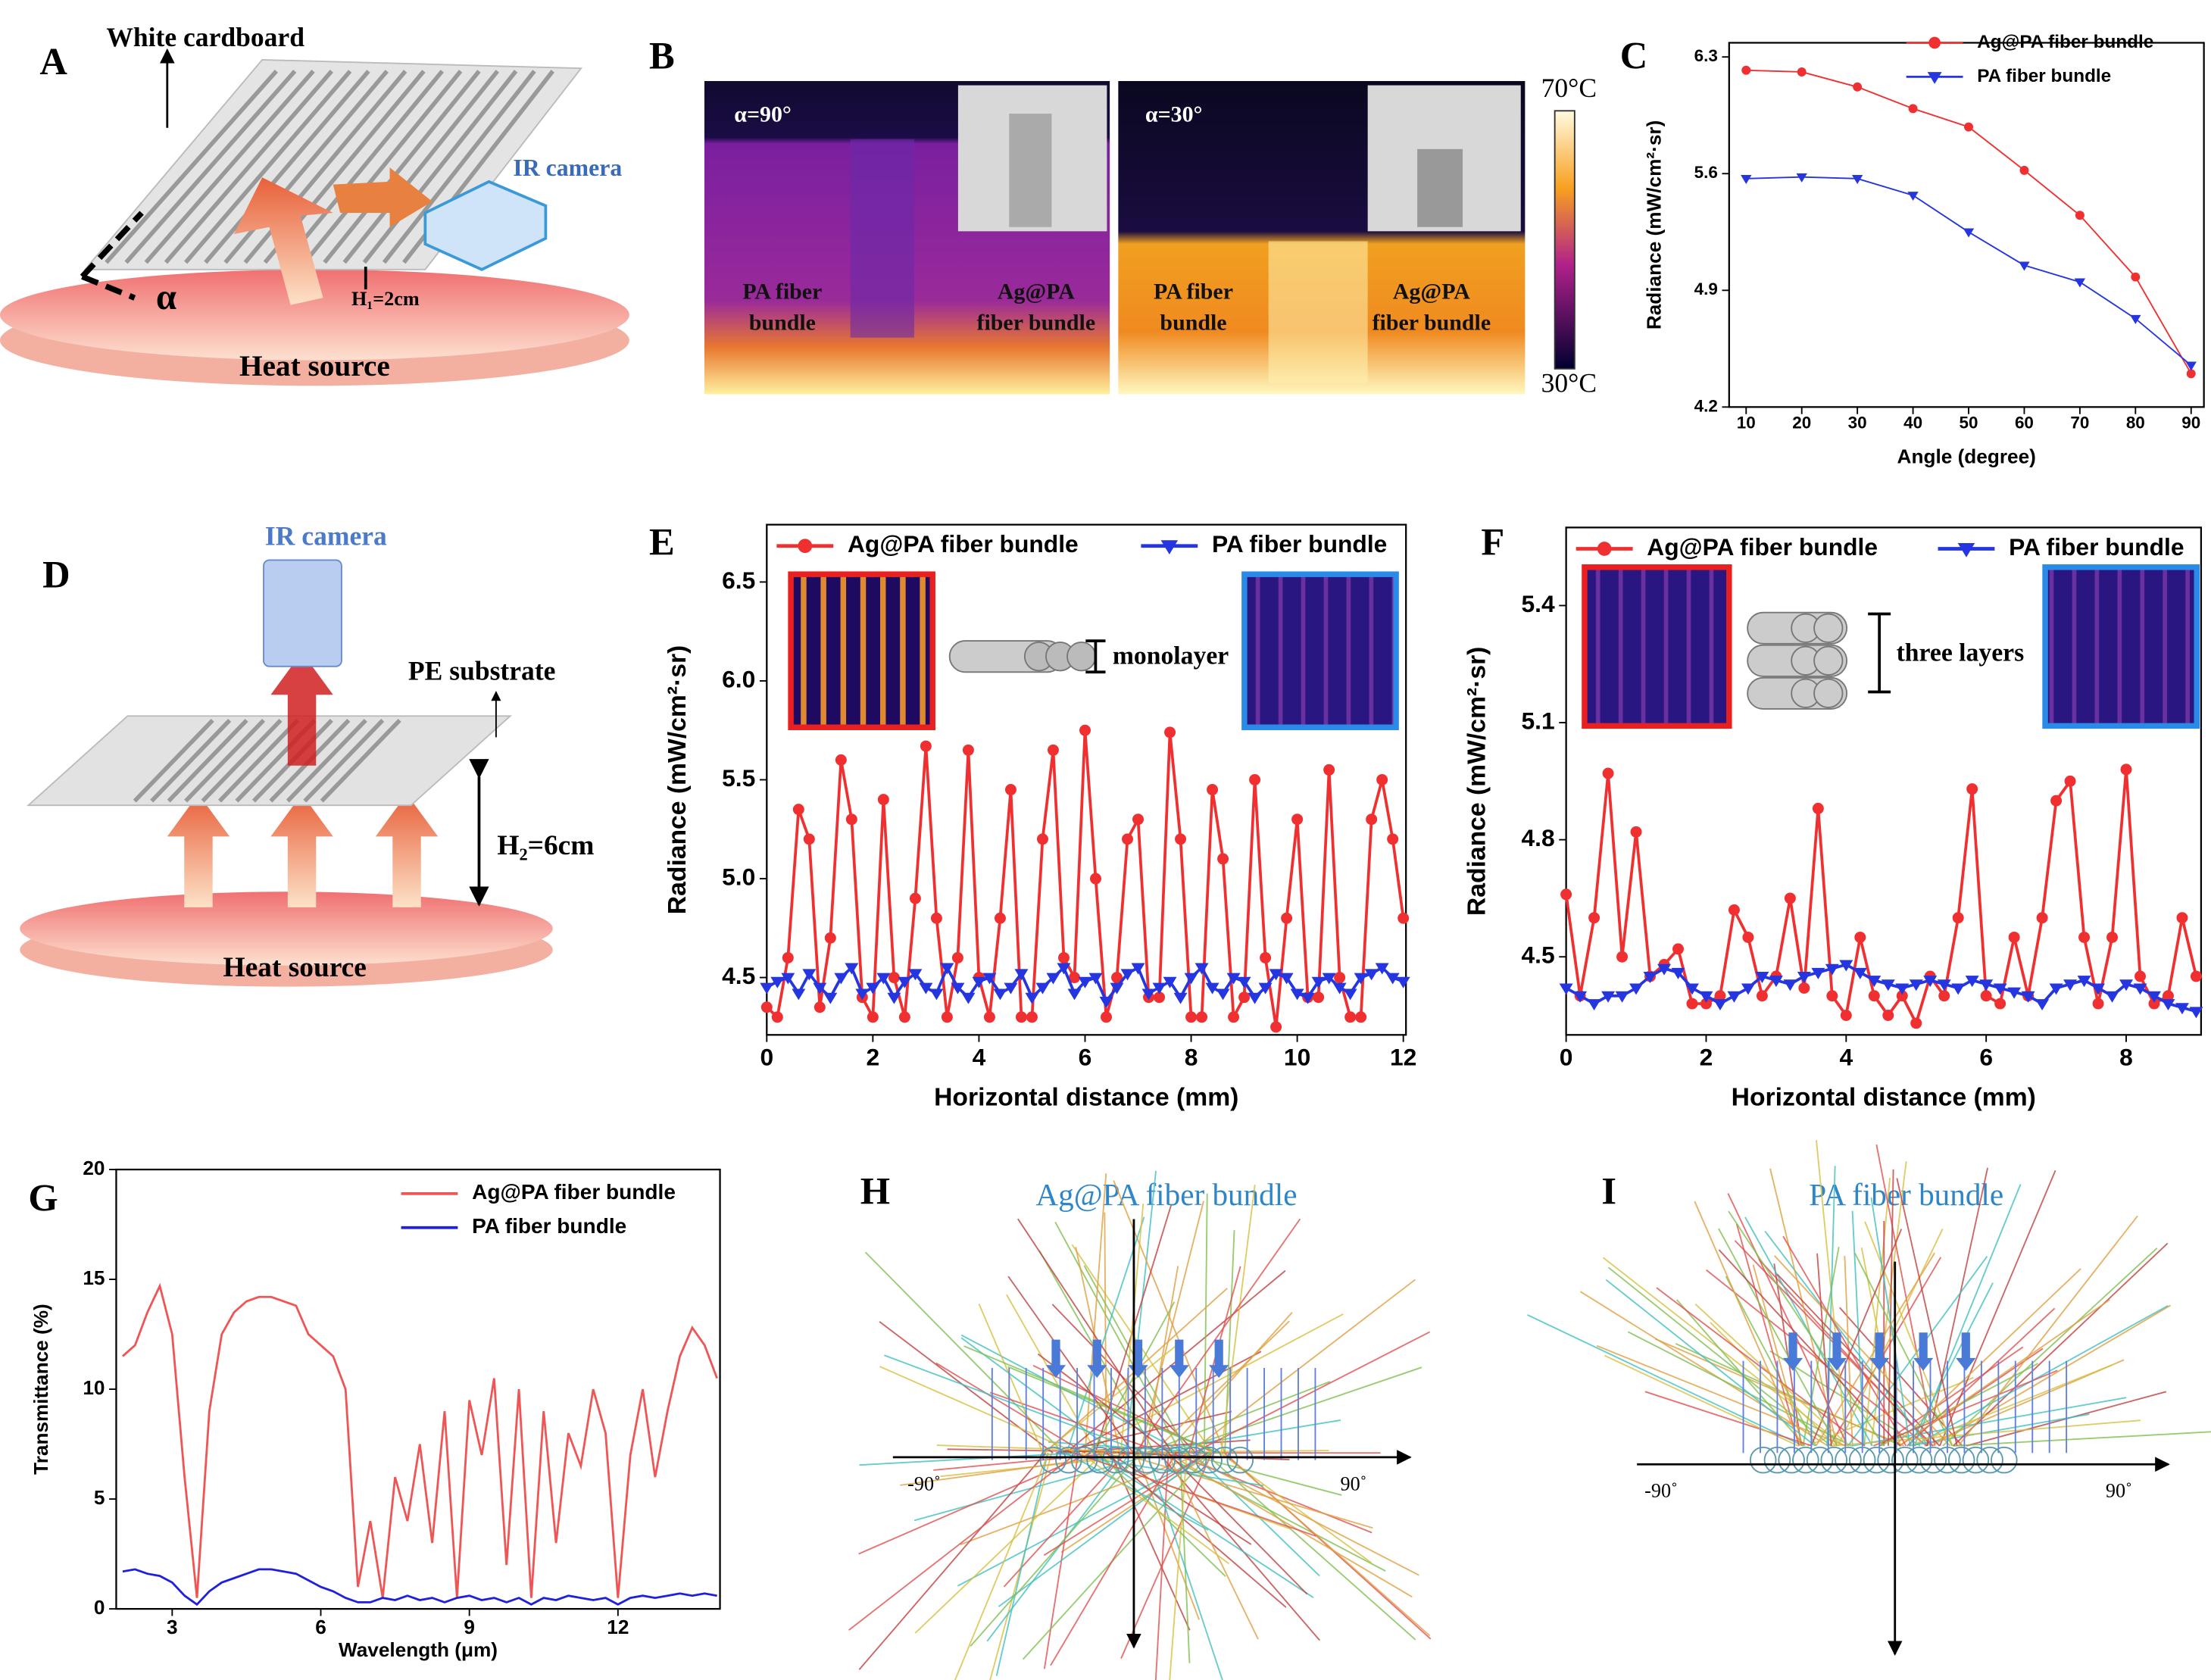 The width and height of the screenshot is (2211, 1680). I want to click on x-axis-label: Wavelength (μm), so click(419, 1649).